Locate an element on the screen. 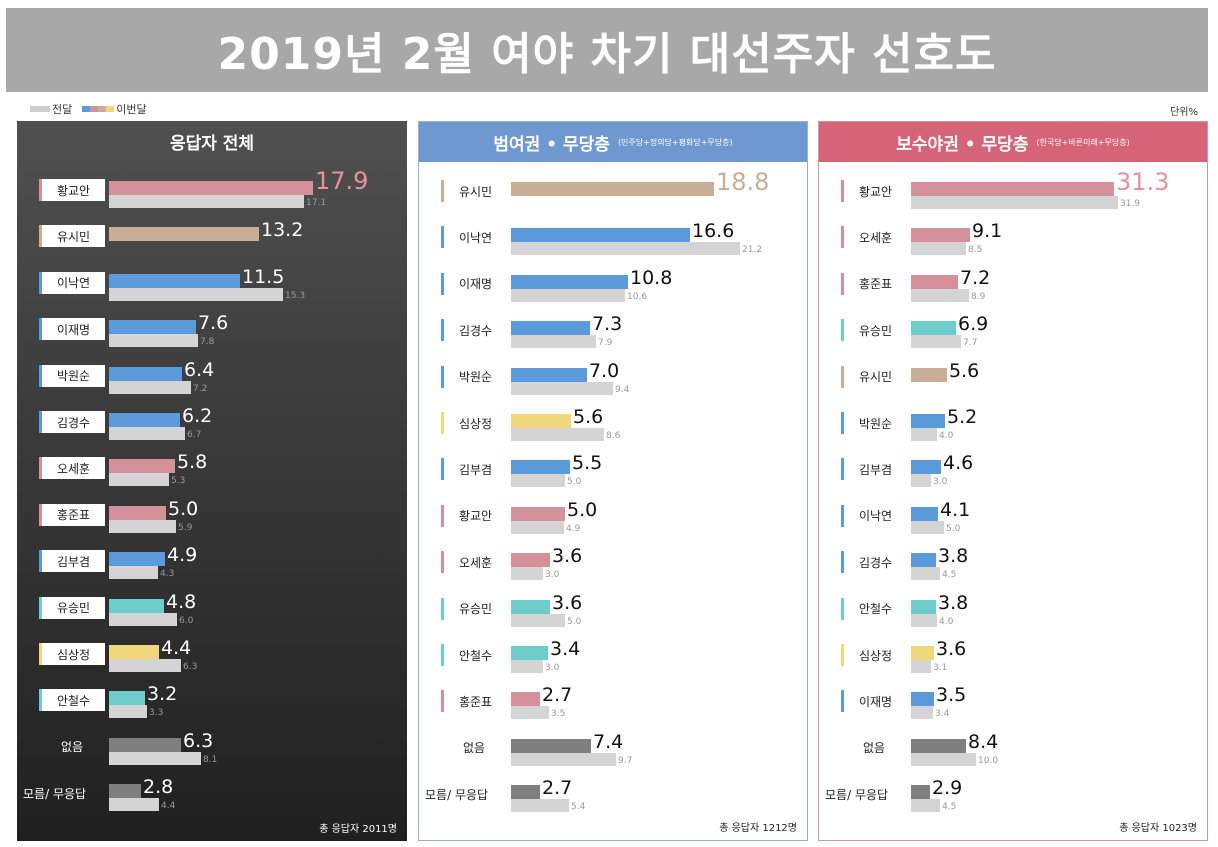  panel-subtitle: (한국당+바른미래+무당층) is located at coordinates (1083, 142).